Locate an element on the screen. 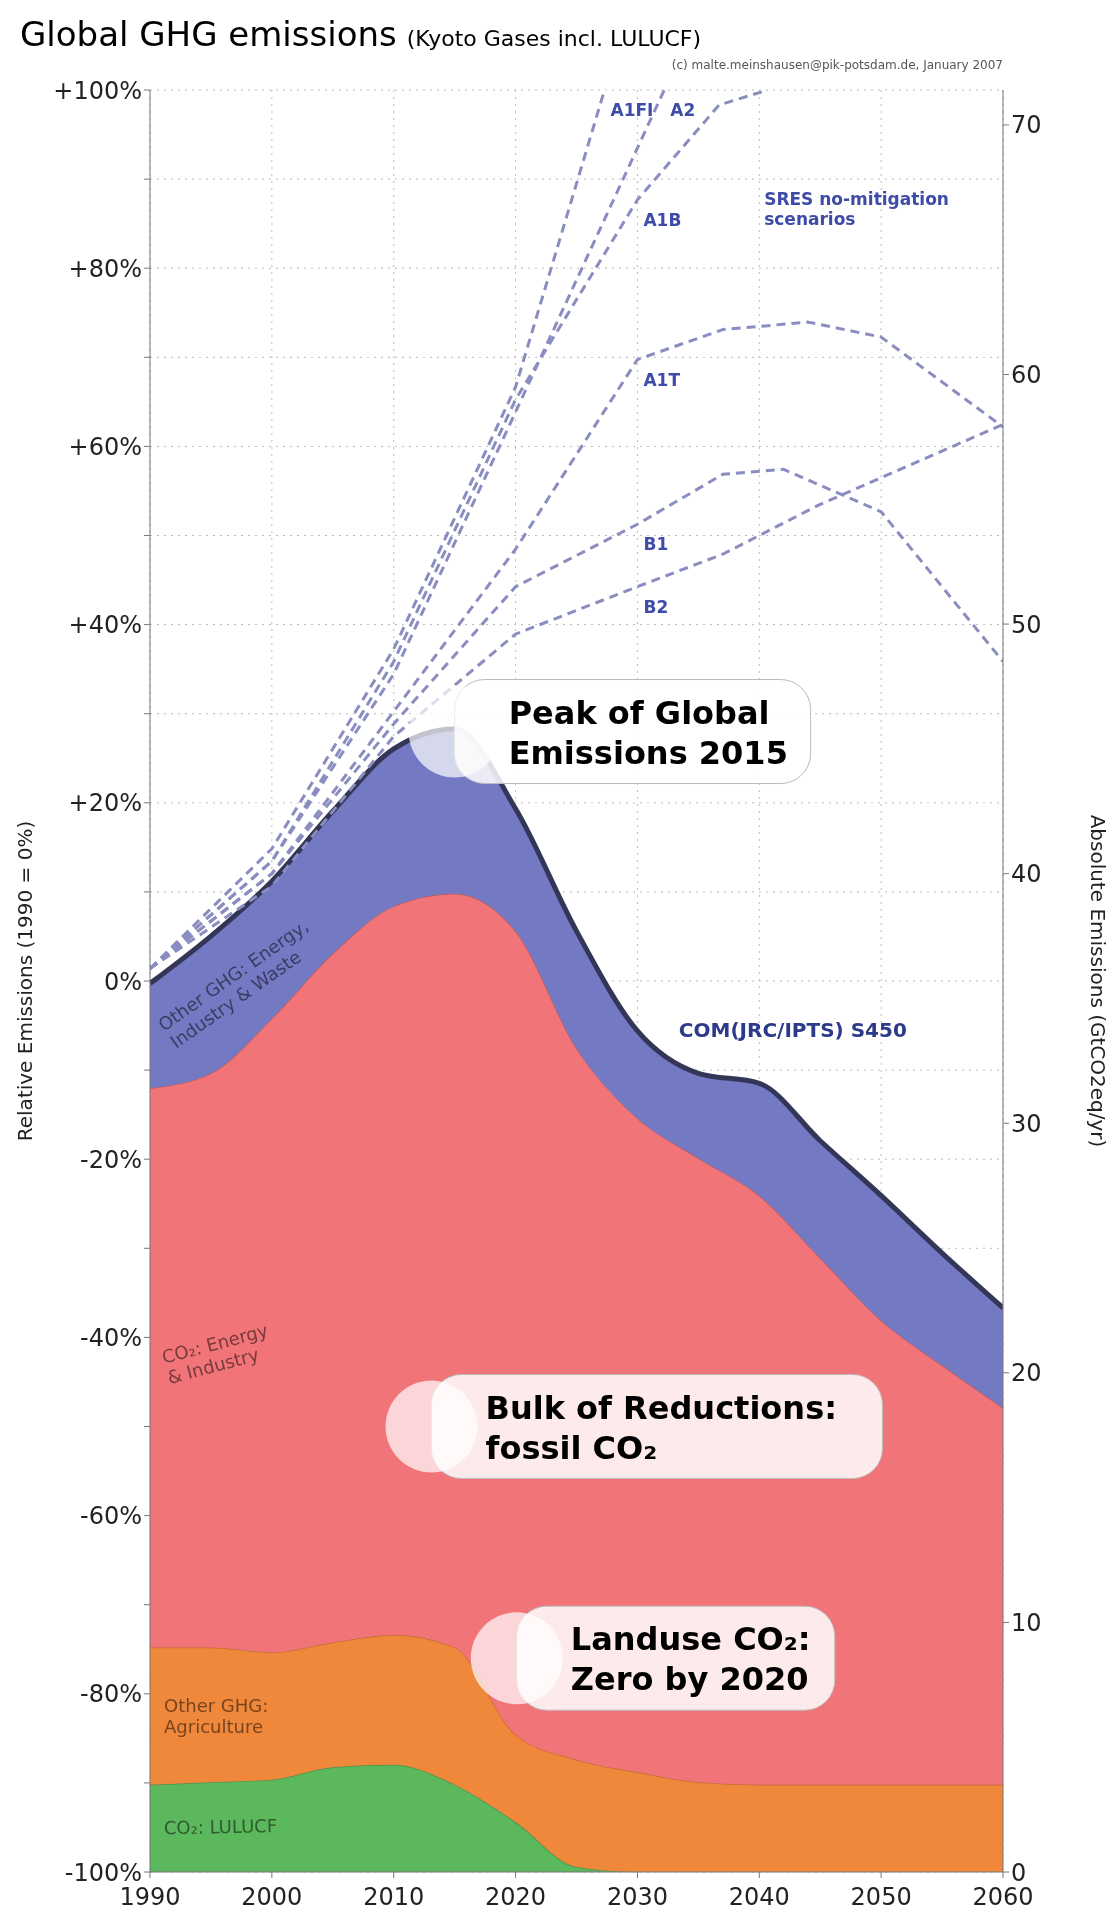 The height and width of the screenshot is (1928, 1115). y2-tick-label: 50 is located at coordinates (1026, 624).